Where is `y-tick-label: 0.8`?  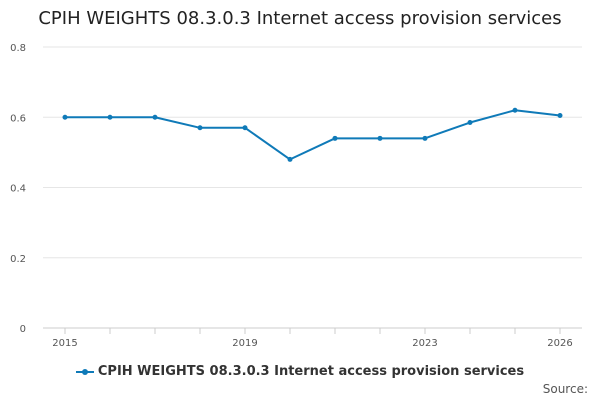
y-tick-label: 0.8 is located at coordinates (18, 48).